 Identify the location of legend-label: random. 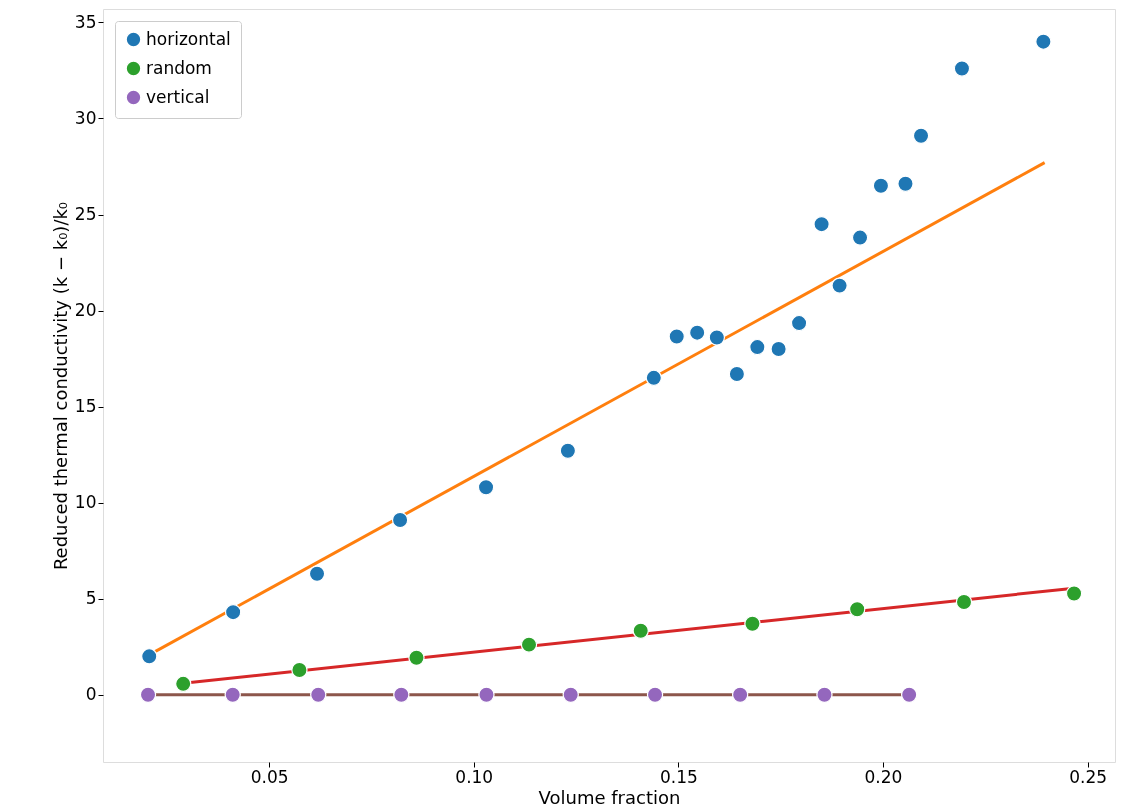
(179, 67).